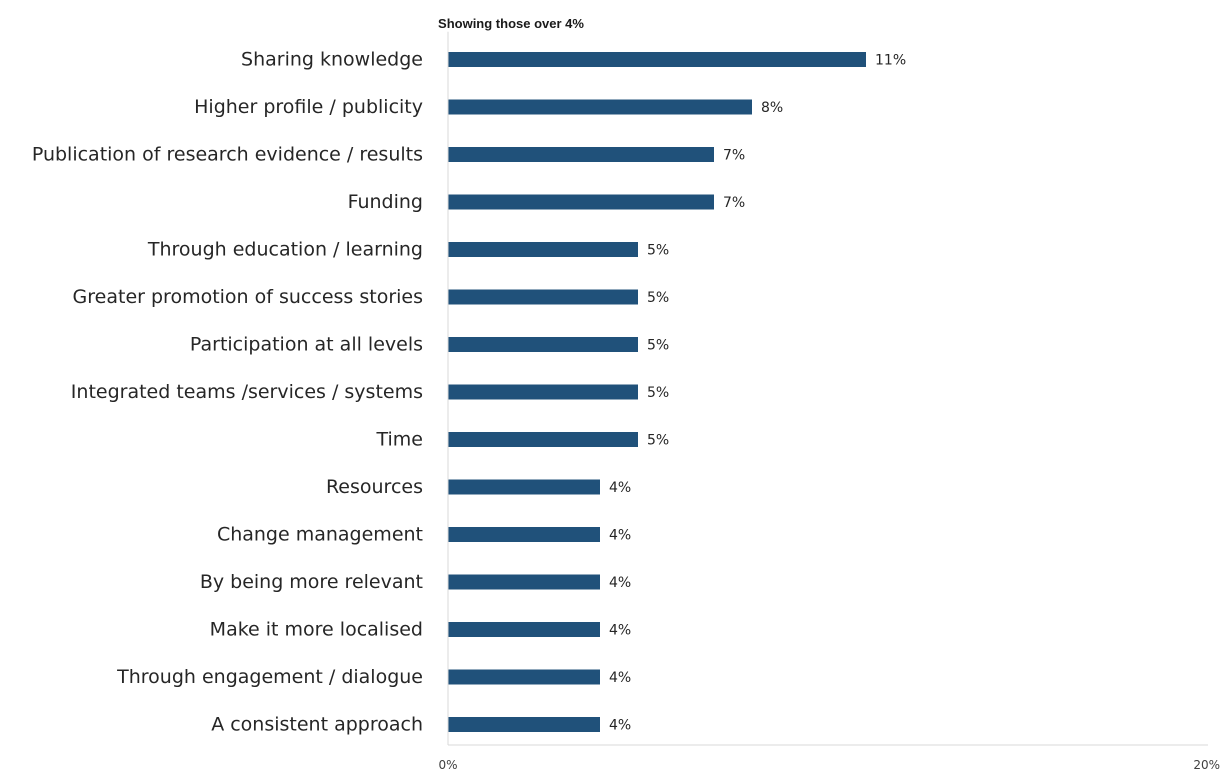  What do you see at coordinates (248, 297) in the screenshot?
I see `category-label: Greater promotion of success stories` at bounding box center [248, 297].